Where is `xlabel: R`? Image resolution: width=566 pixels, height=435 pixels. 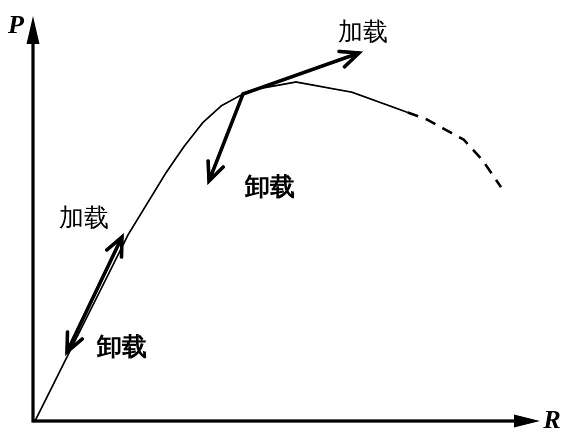 xlabel: R is located at coordinates (552, 419).